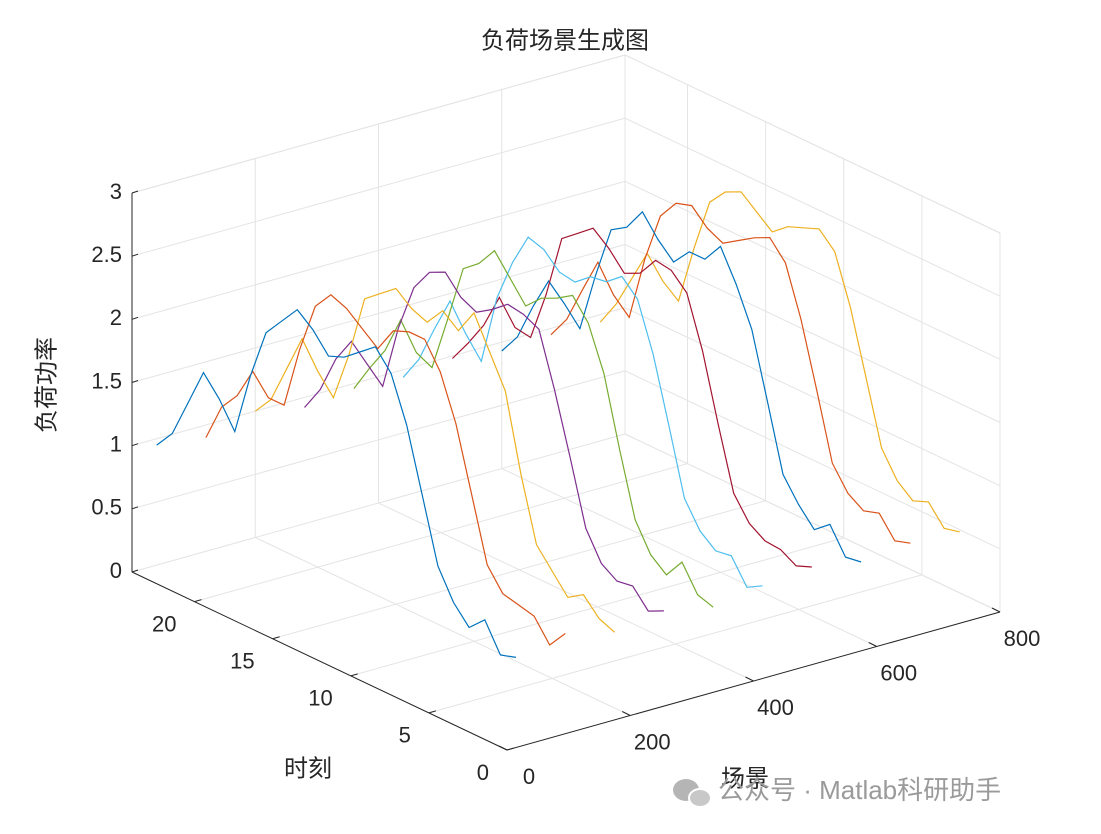 The width and height of the screenshot is (1101, 834). What do you see at coordinates (775, 707) in the screenshot?
I see `y-tick-label: 400` at bounding box center [775, 707].